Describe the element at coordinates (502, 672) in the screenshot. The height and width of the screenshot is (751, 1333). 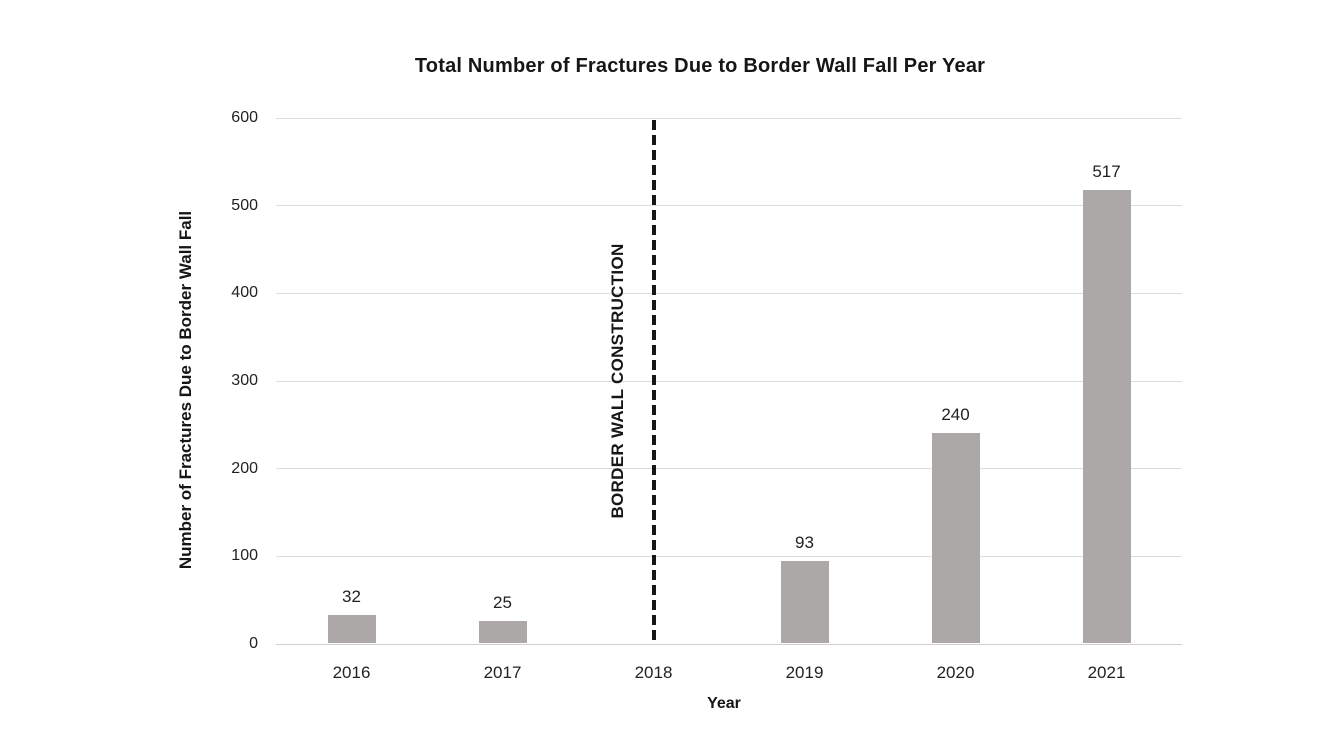
I see `x-tick-label-2017: 2017` at that location.